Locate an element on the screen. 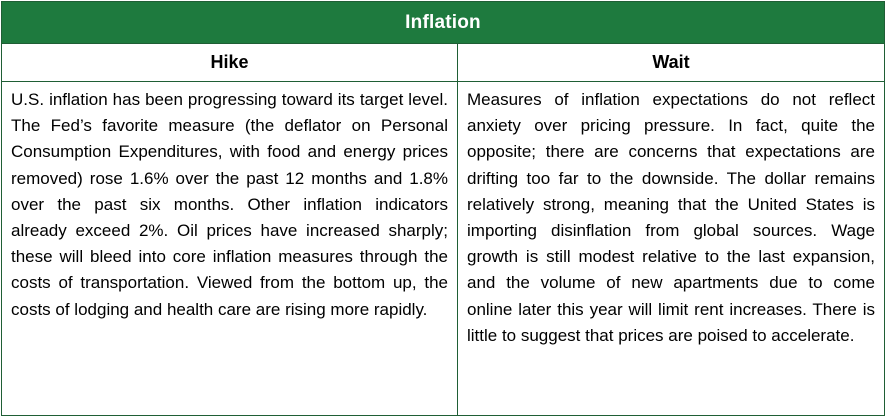  table-title: Inflation is located at coordinates (443, 22).